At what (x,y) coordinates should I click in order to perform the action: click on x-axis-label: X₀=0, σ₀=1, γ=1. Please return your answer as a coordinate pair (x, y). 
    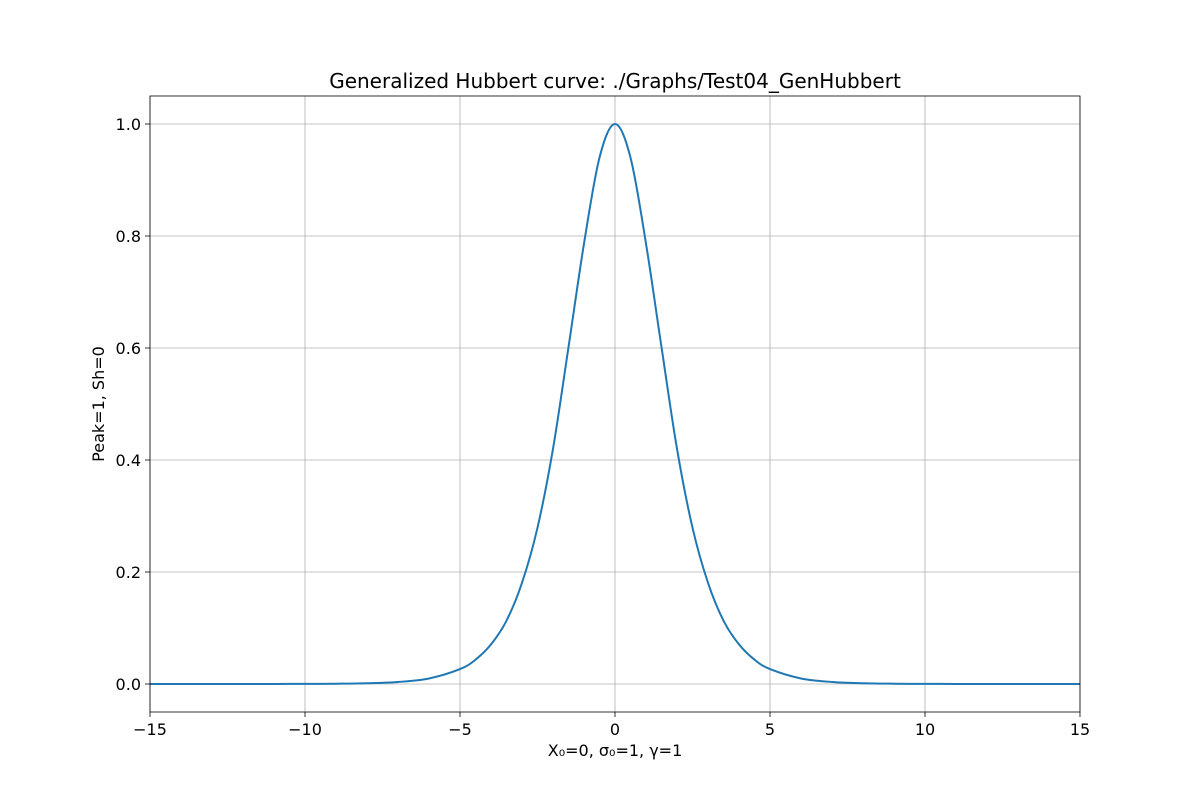
    Looking at the image, I should click on (615, 750).